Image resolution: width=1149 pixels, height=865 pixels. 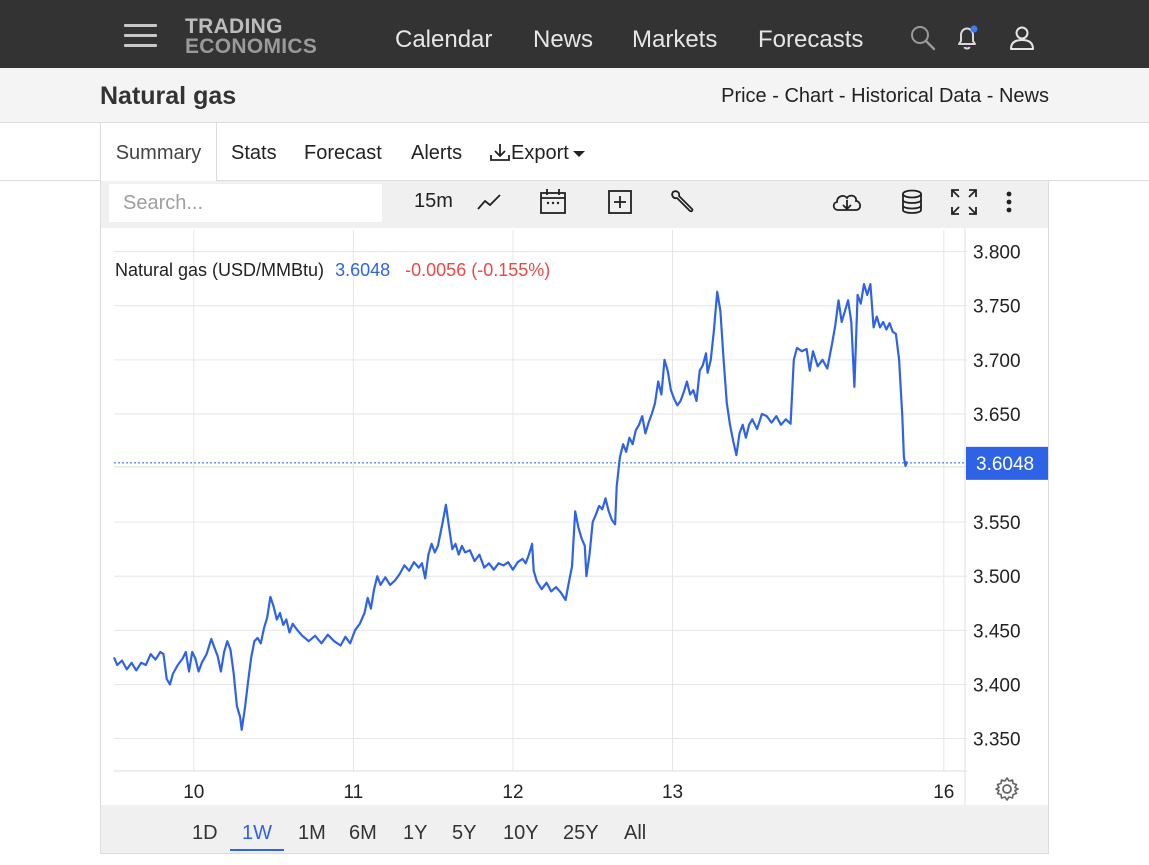 I want to click on y-tick-label: 3.700, so click(x=997, y=361).